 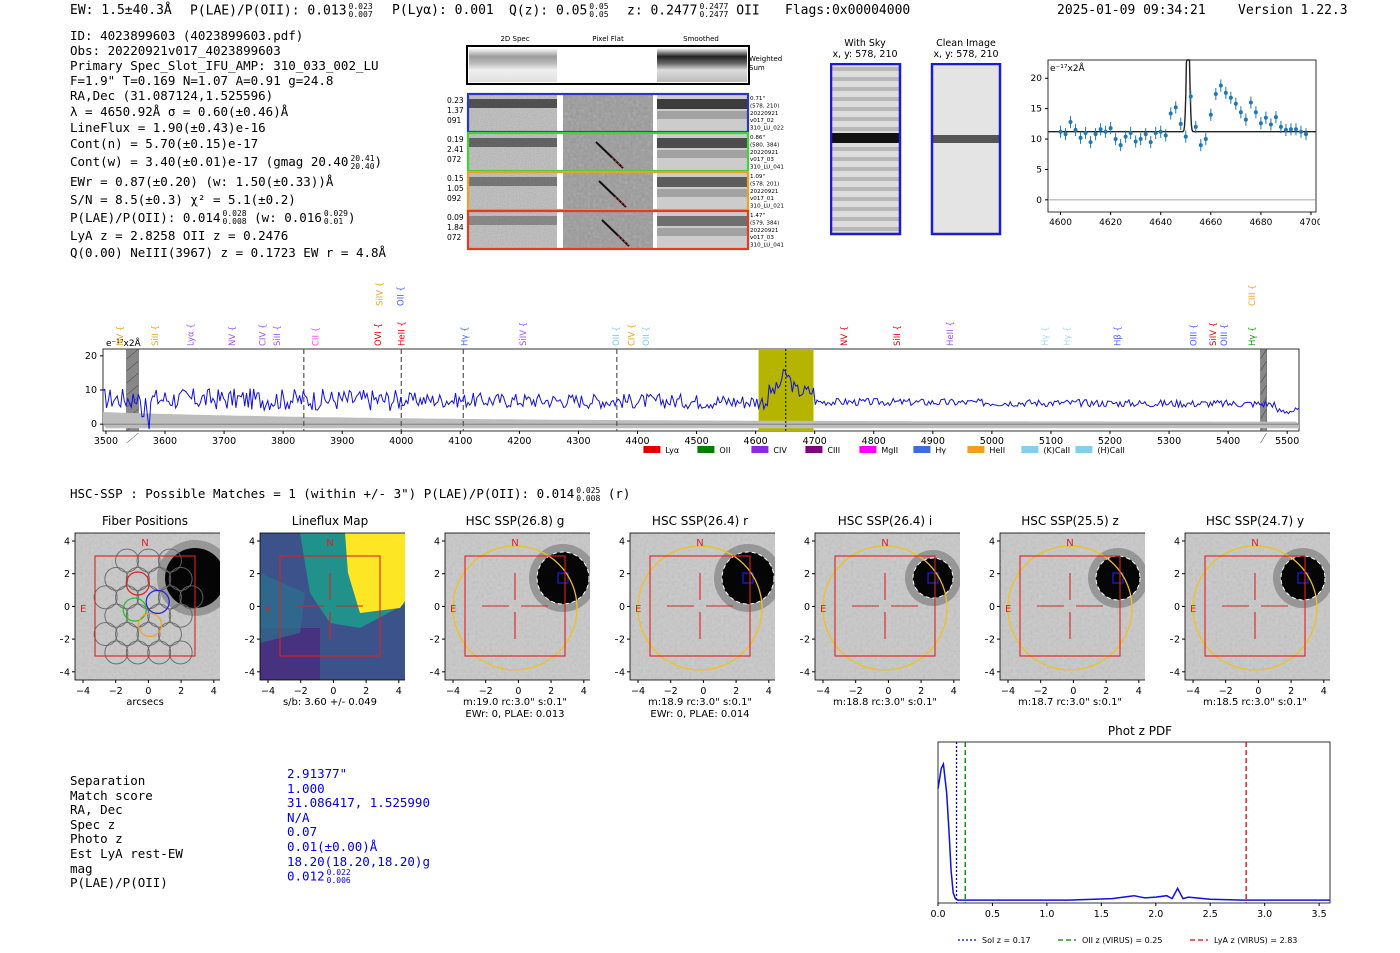 What do you see at coordinates (814, 449) in the screenshot?
I see `spec-legend-swatch` at bounding box center [814, 449].